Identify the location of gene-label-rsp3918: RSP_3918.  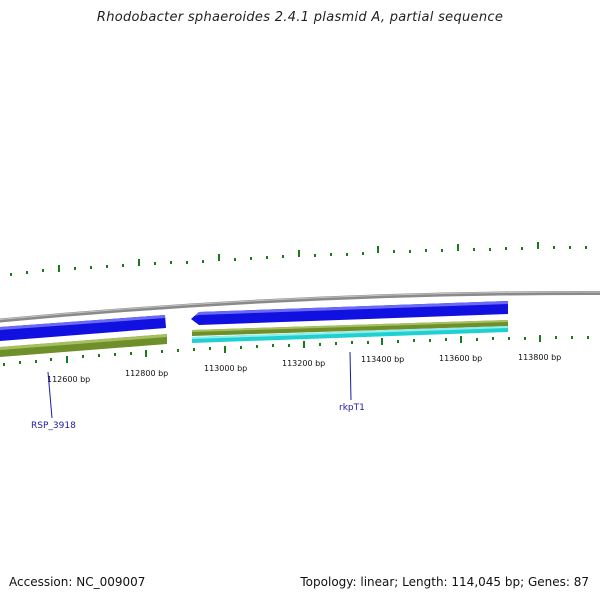
(53, 426).